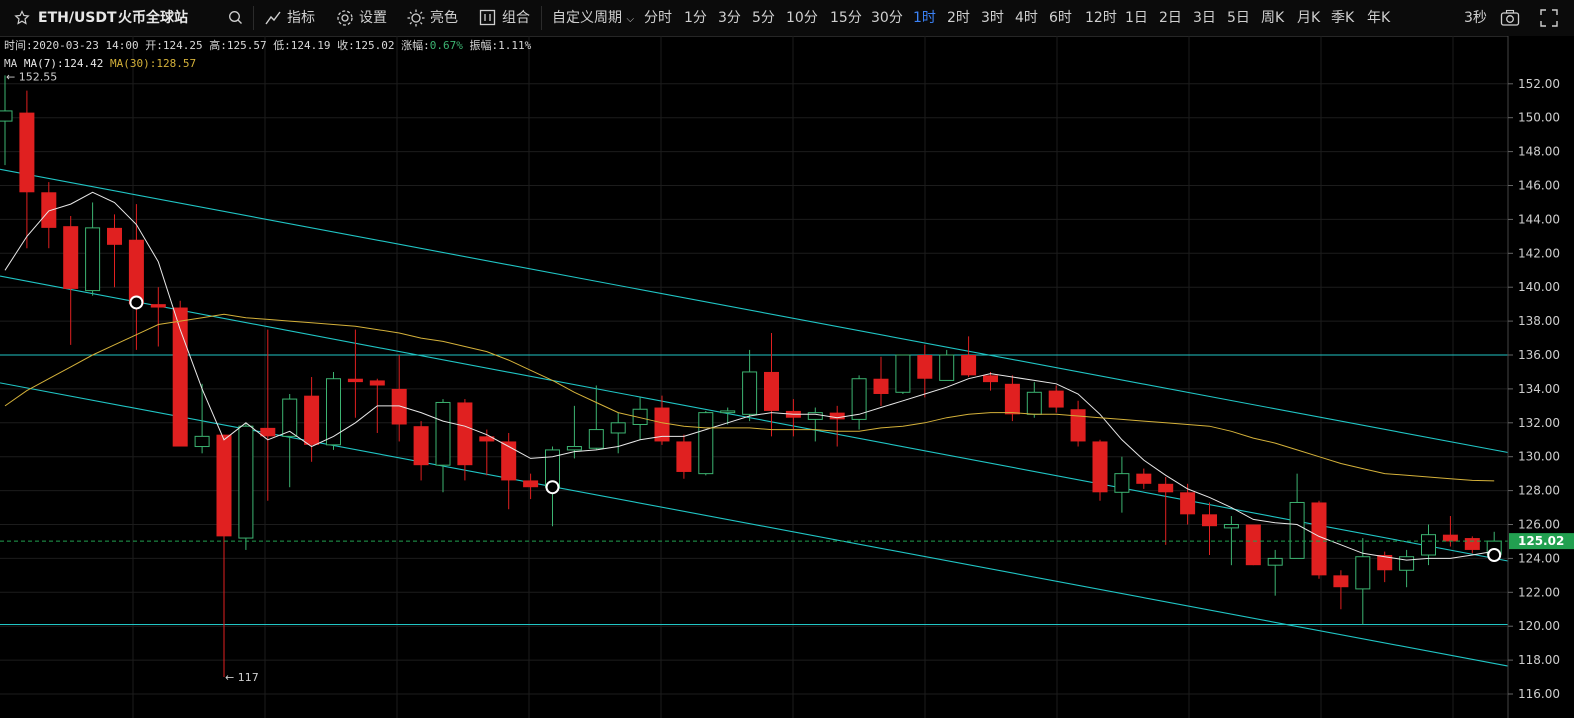 This screenshot has width=1574, height=718. Describe the element at coordinates (763, 18) in the screenshot. I see `period-tab-3: 5分` at that location.